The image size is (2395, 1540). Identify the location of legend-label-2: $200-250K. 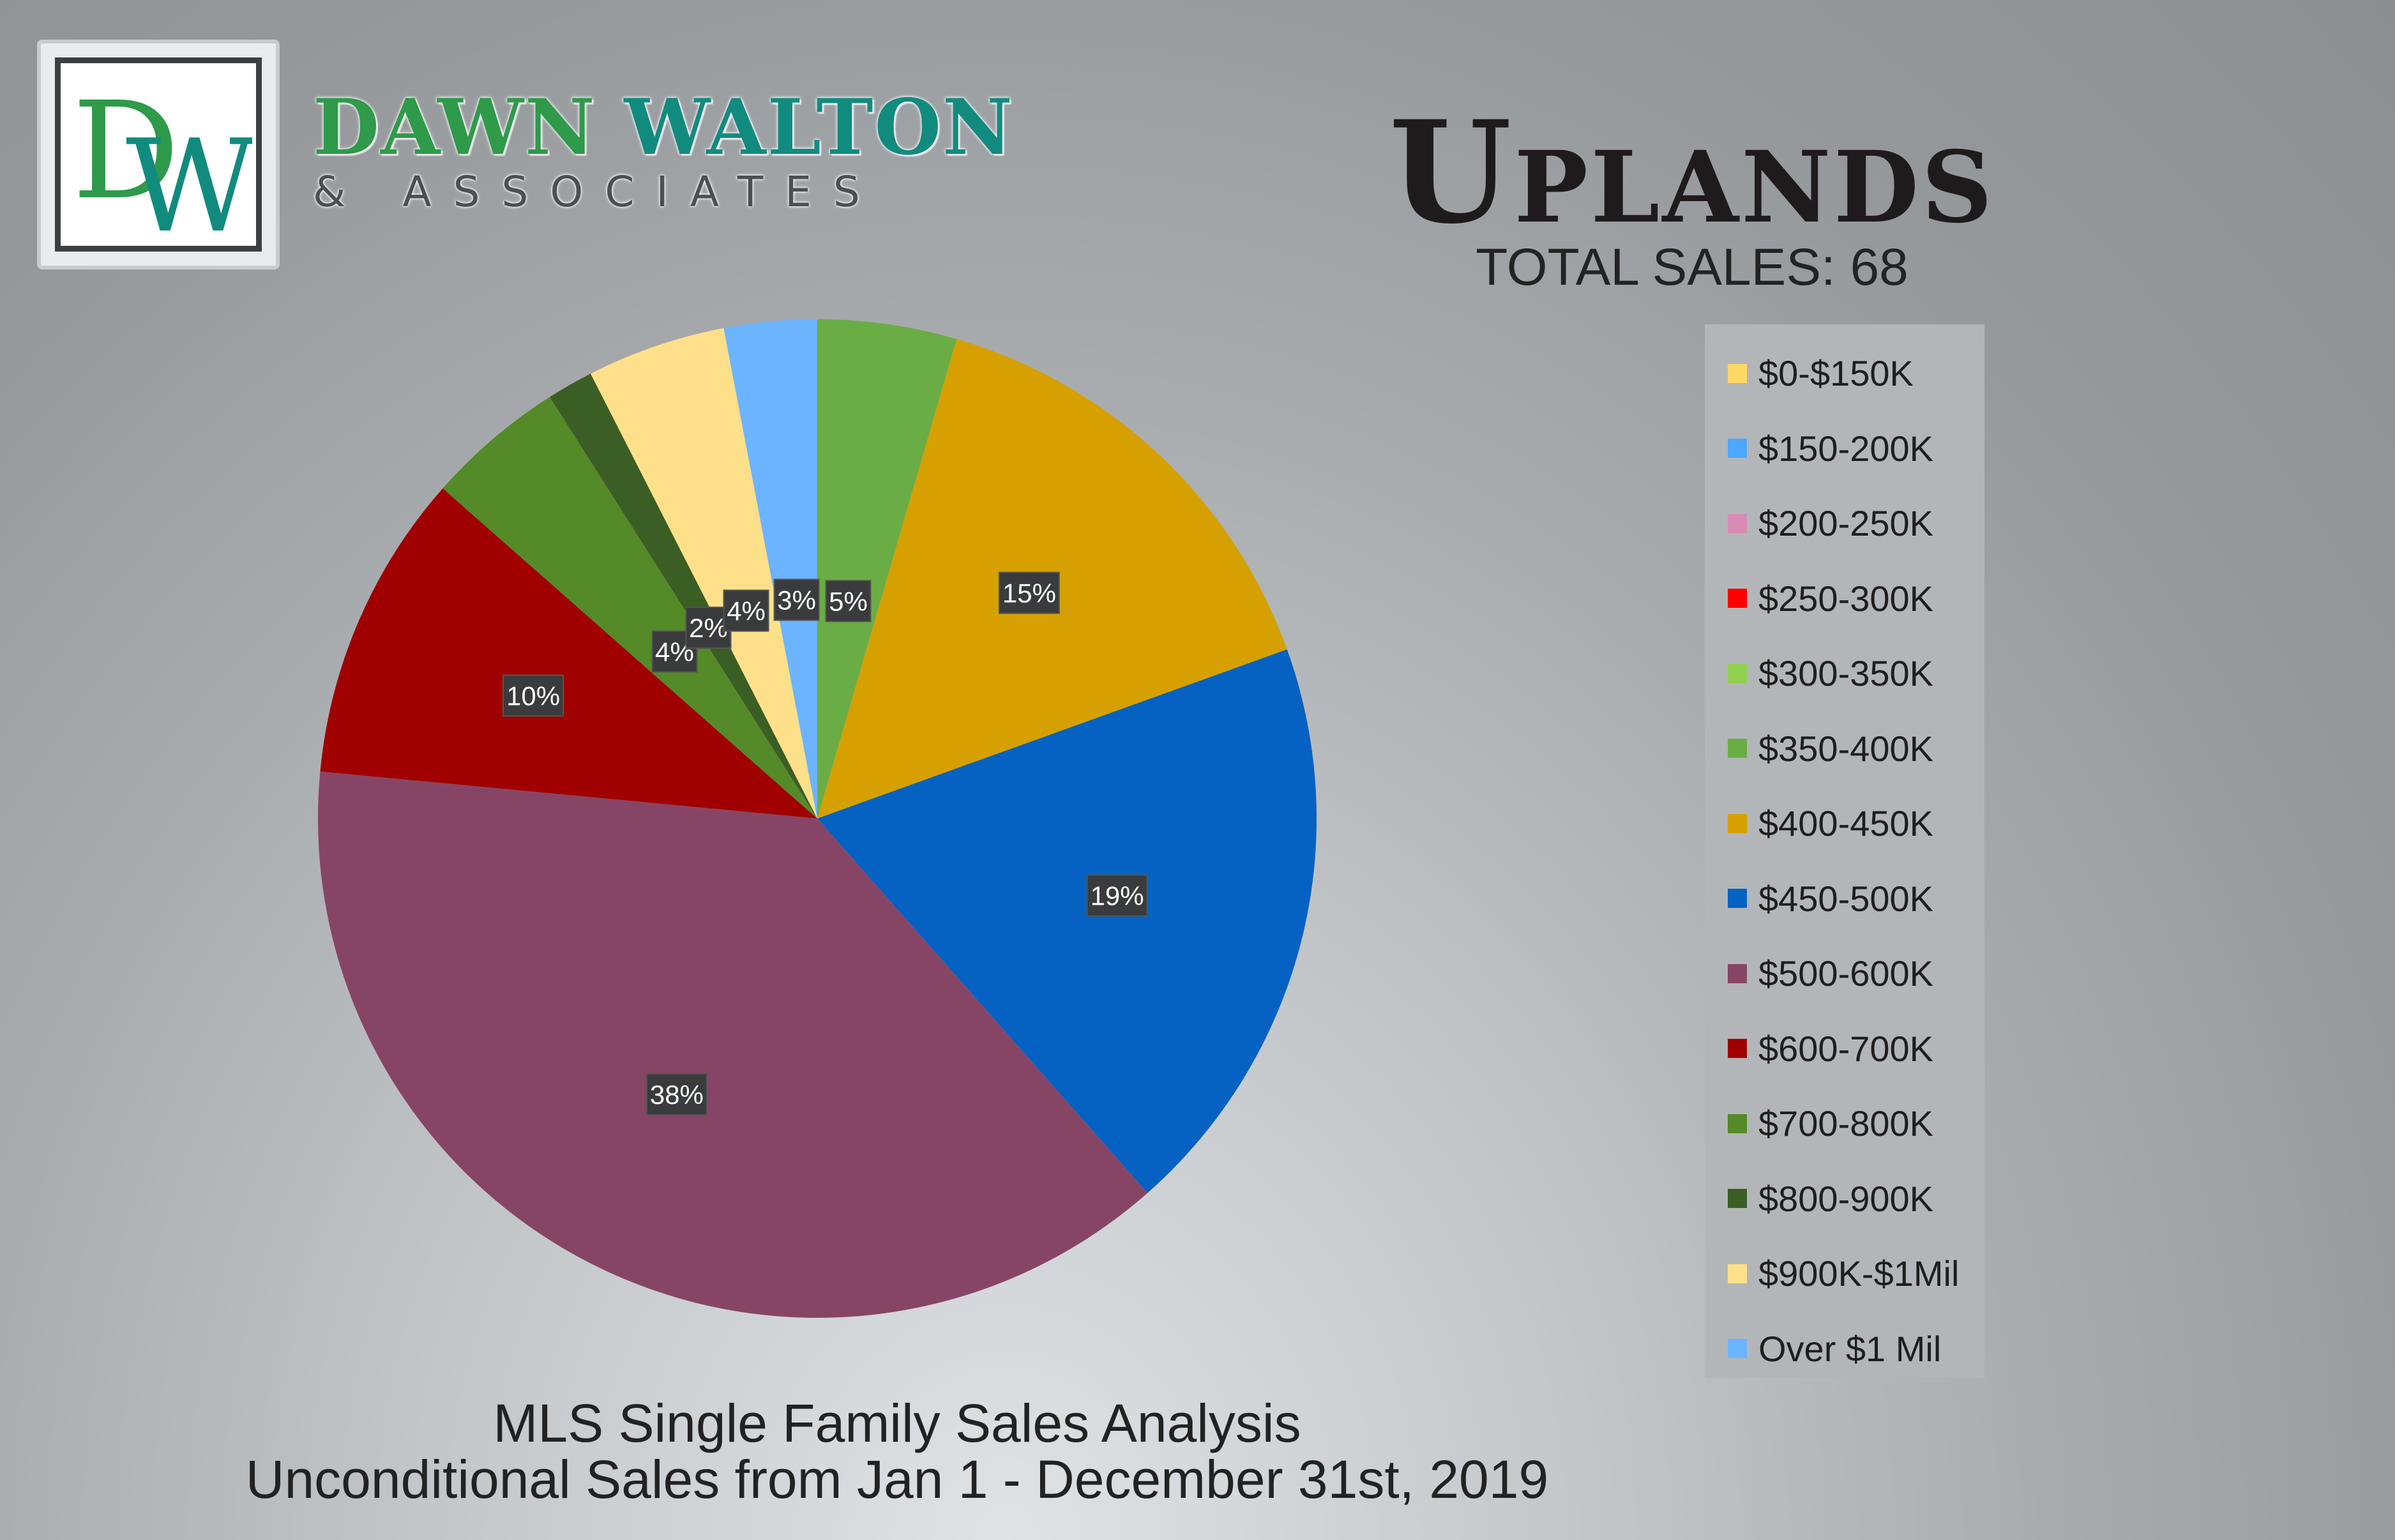
(1846, 523).